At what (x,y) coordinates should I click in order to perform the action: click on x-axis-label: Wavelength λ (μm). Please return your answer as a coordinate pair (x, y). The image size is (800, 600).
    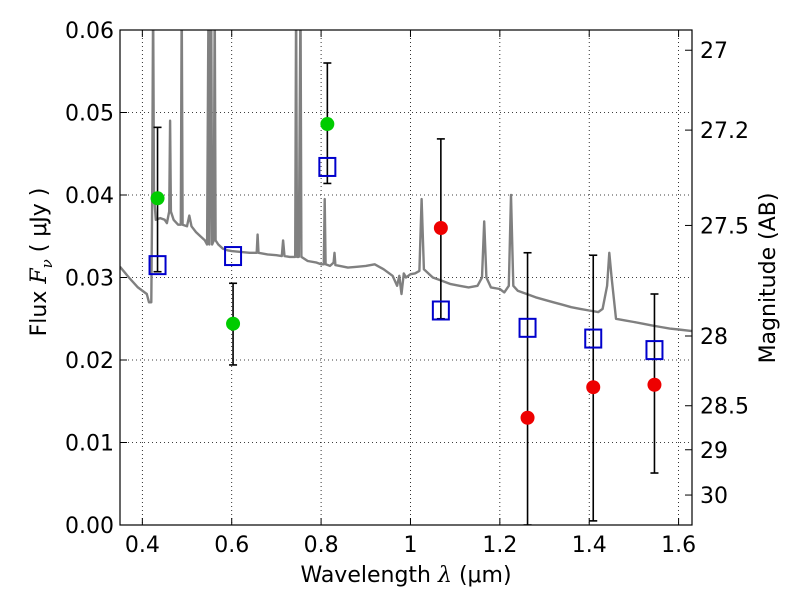
    Looking at the image, I should click on (405, 575).